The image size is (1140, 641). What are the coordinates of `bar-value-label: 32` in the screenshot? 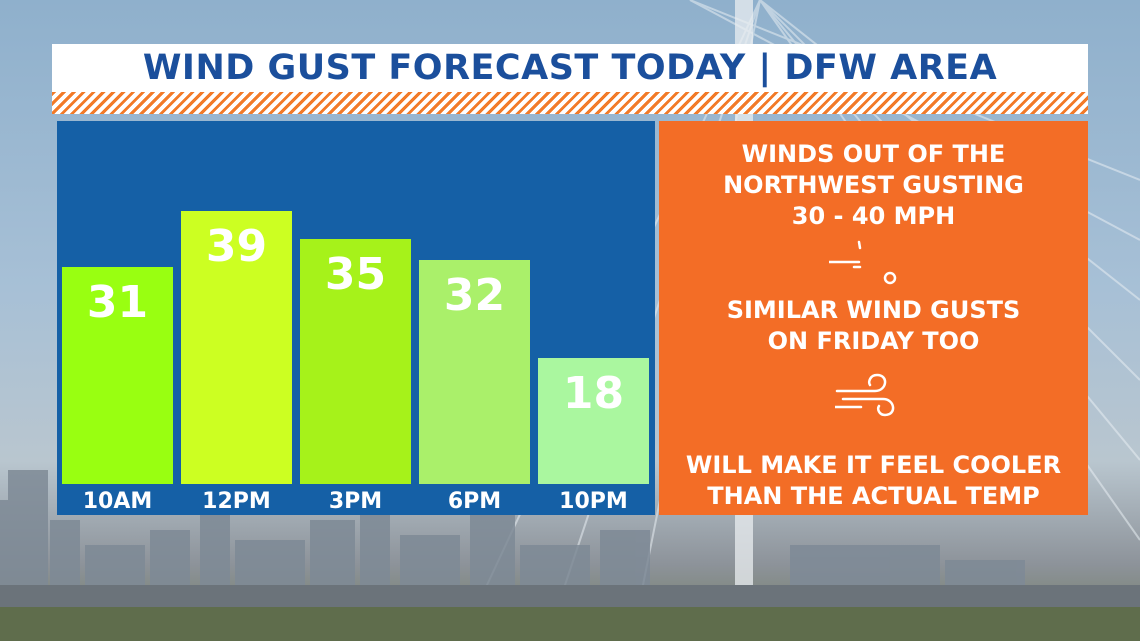 It's located at (474, 295).